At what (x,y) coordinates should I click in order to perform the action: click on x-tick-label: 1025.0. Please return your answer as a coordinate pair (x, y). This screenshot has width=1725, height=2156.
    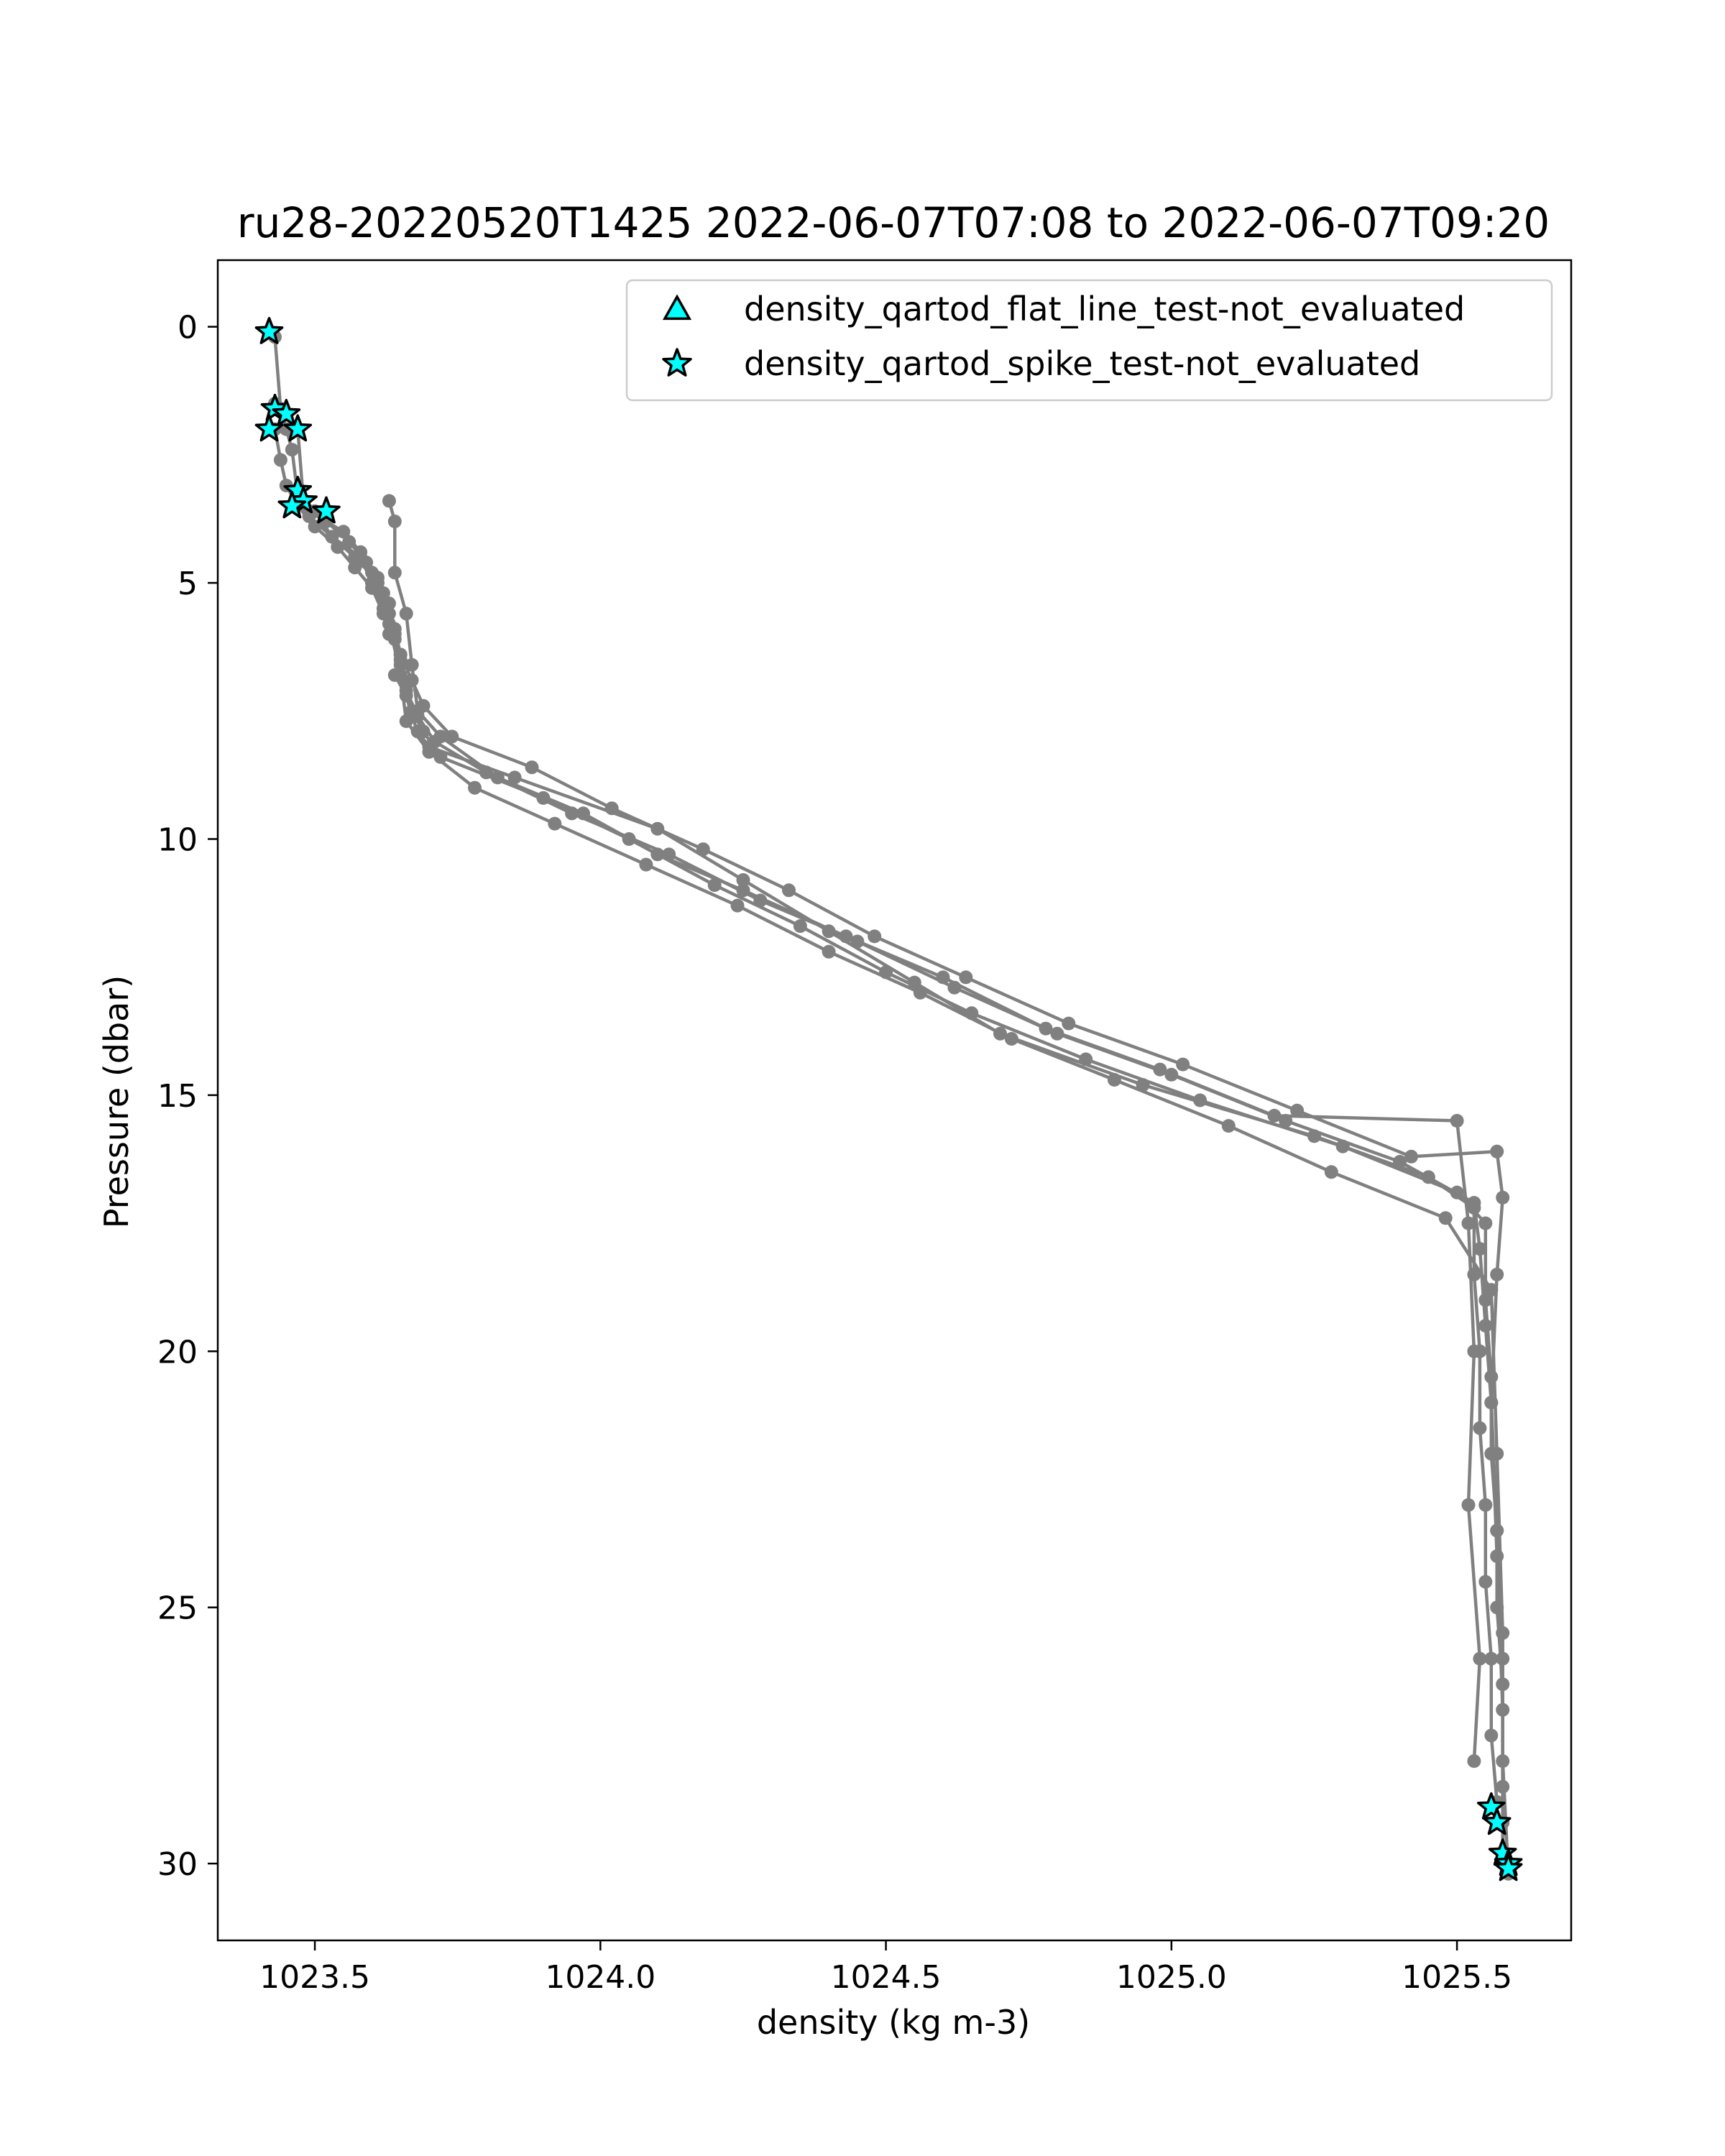
    Looking at the image, I should click on (1171, 1978).